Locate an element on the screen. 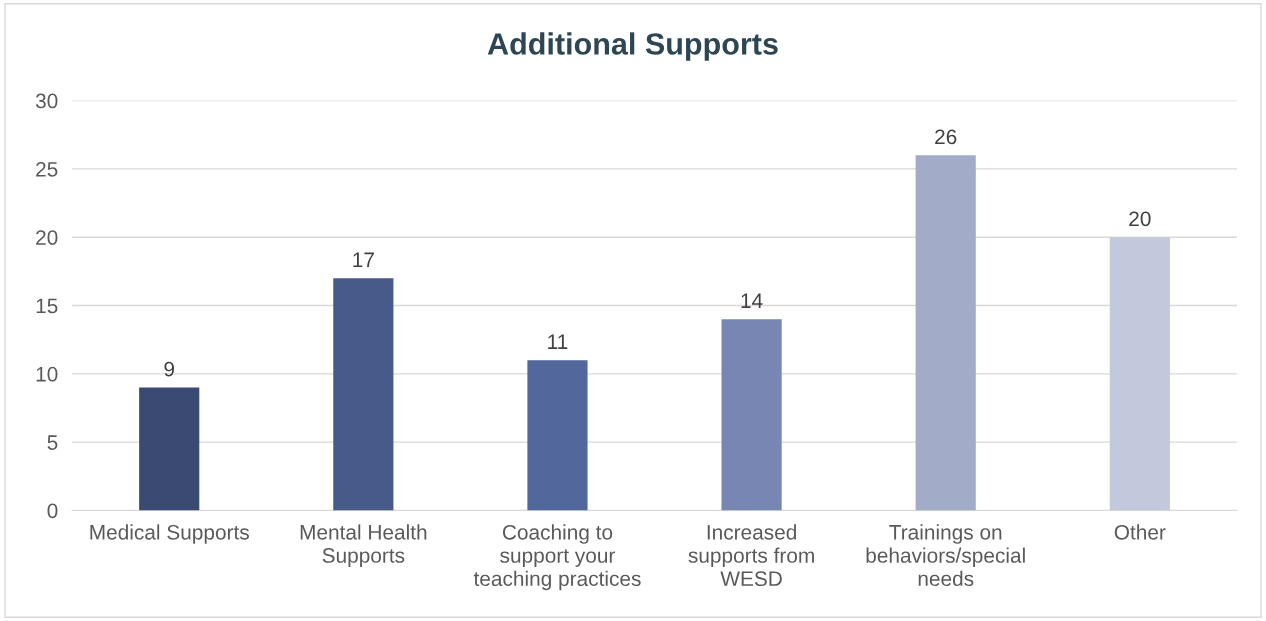  y-tick-label: 5 is located at coordinates (52, 442).